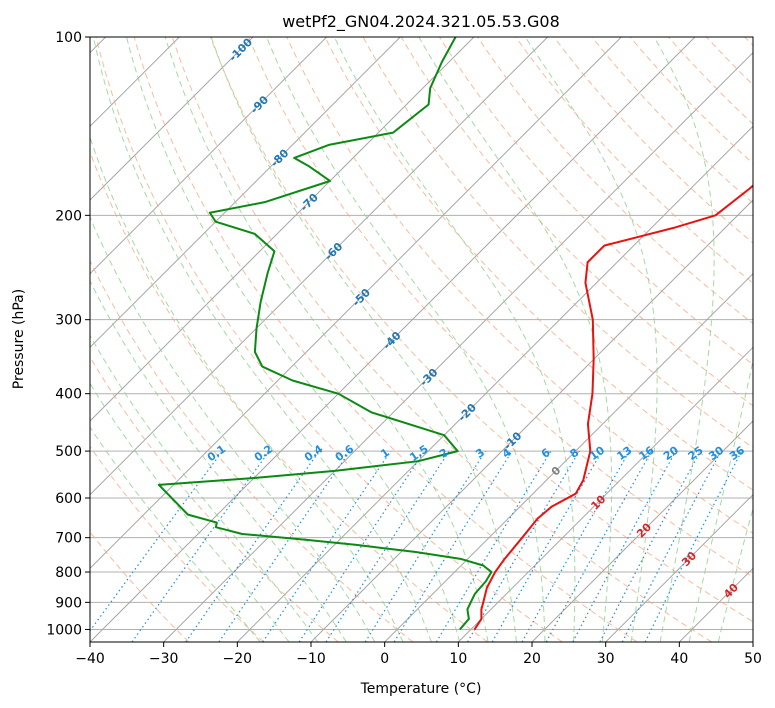 This screenshot has height=708, width=775. I want to click on y-tick-label: 700, so click(68, 539).